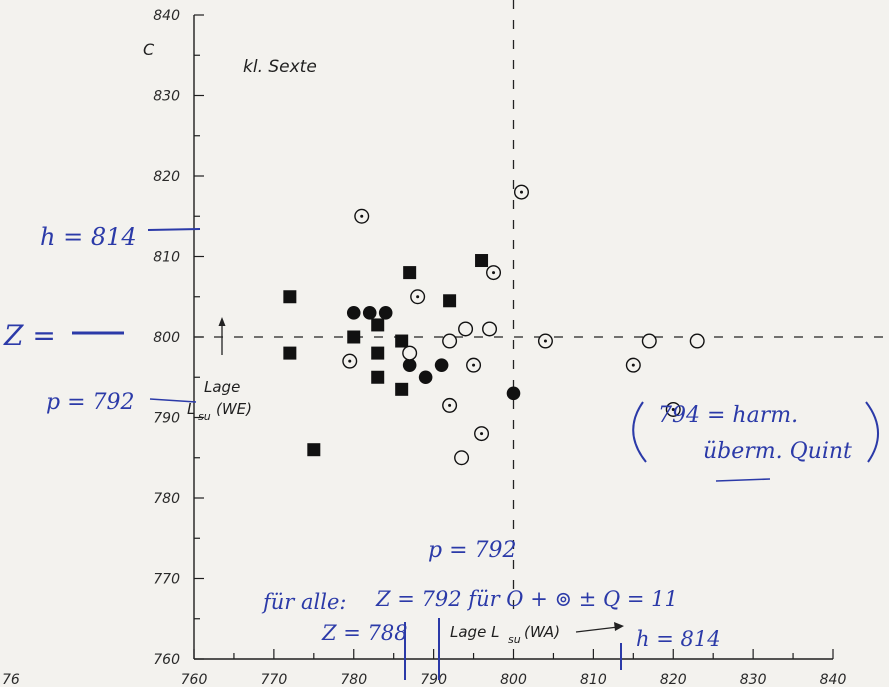 This screenshot has height=687, width=889. Describe the element at coordinates (474, 632) in the screenshot. I see `x-label-main: Lage L` at that location.